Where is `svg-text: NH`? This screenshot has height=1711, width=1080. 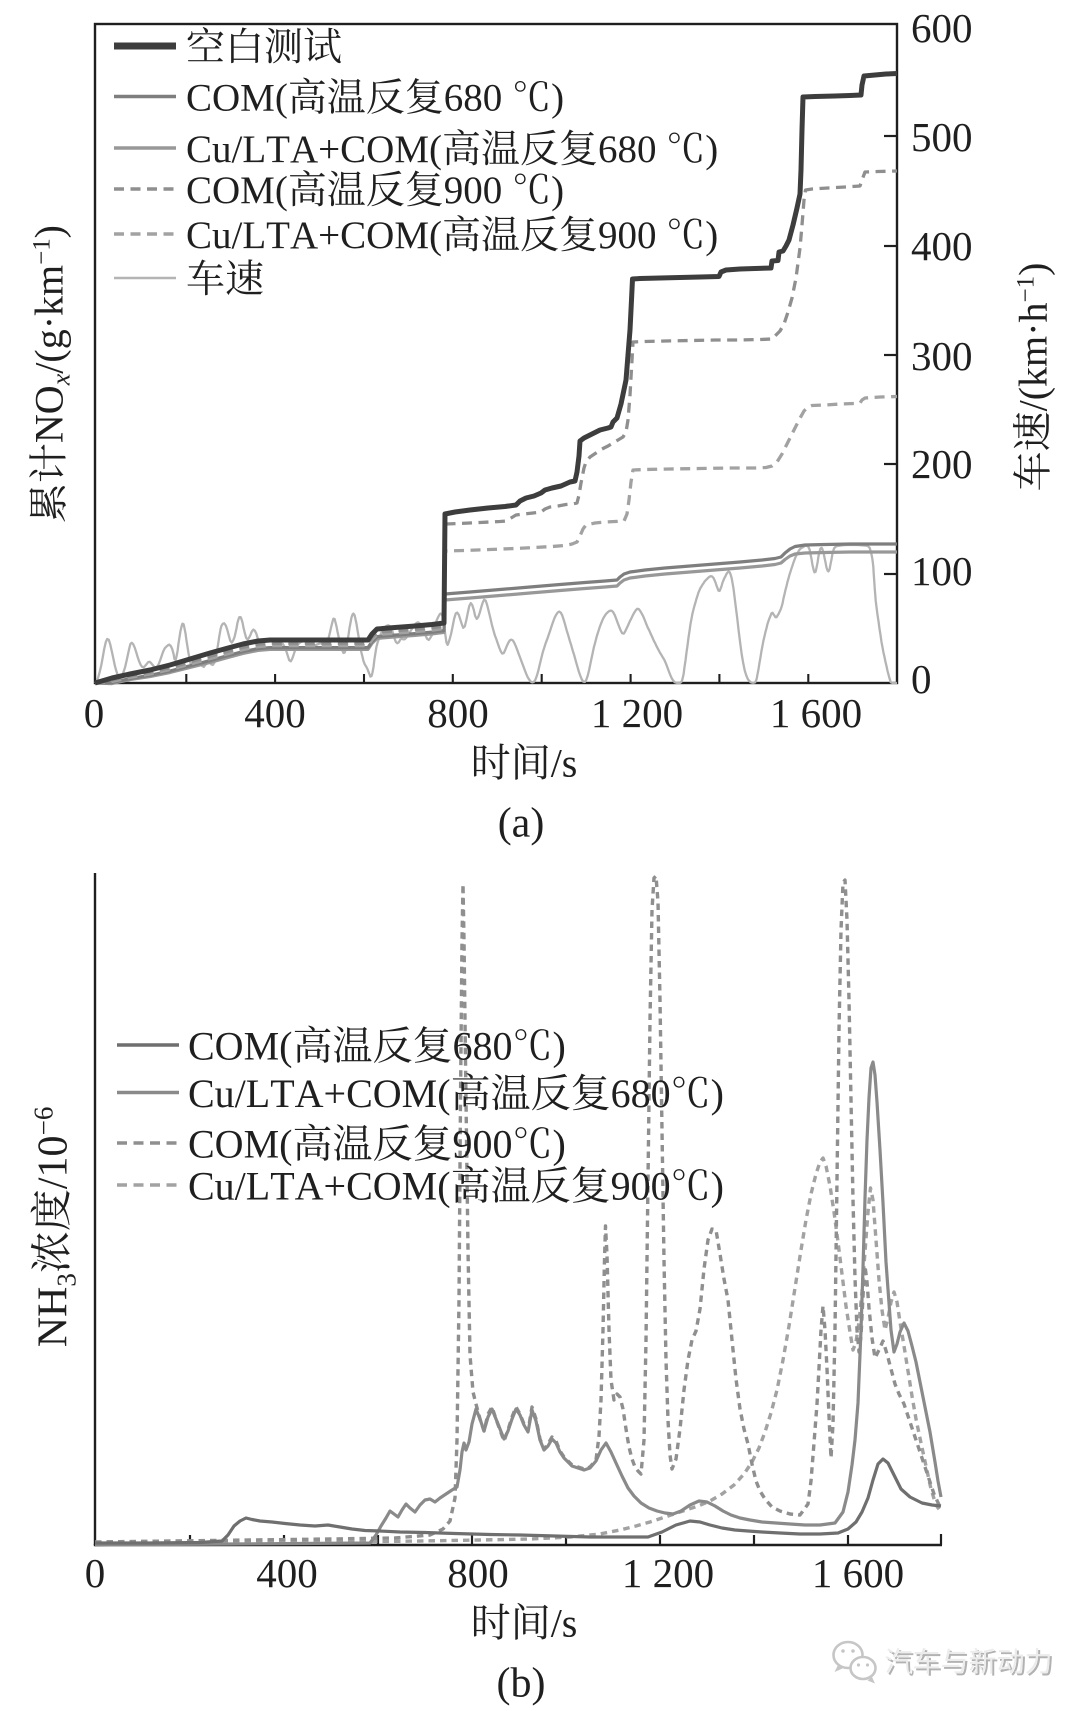 svg-text: NH is located at coordinates (53, 1317).